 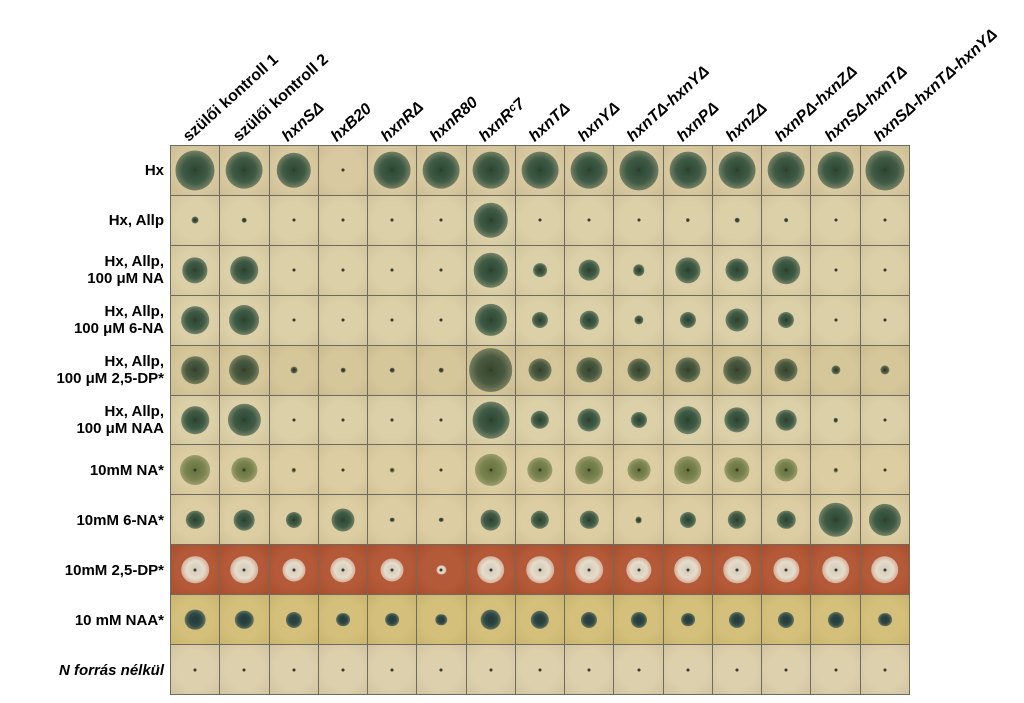 I want to click on row-header-line: 10mM 2,5-DP*, so click(x=114, y=570).